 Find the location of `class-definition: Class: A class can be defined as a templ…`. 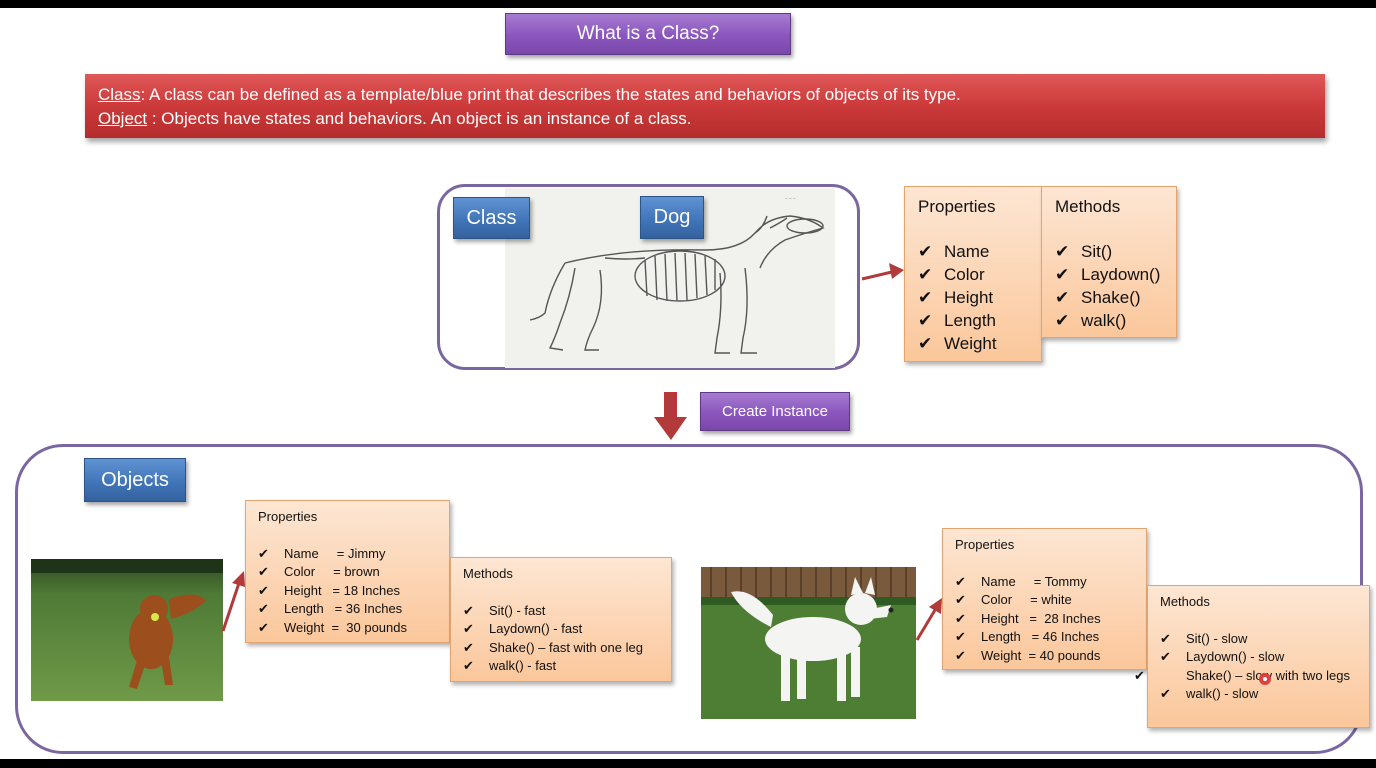

class-definition: Class: A class can be defined as a templ… is located at coordinates (705, 95).